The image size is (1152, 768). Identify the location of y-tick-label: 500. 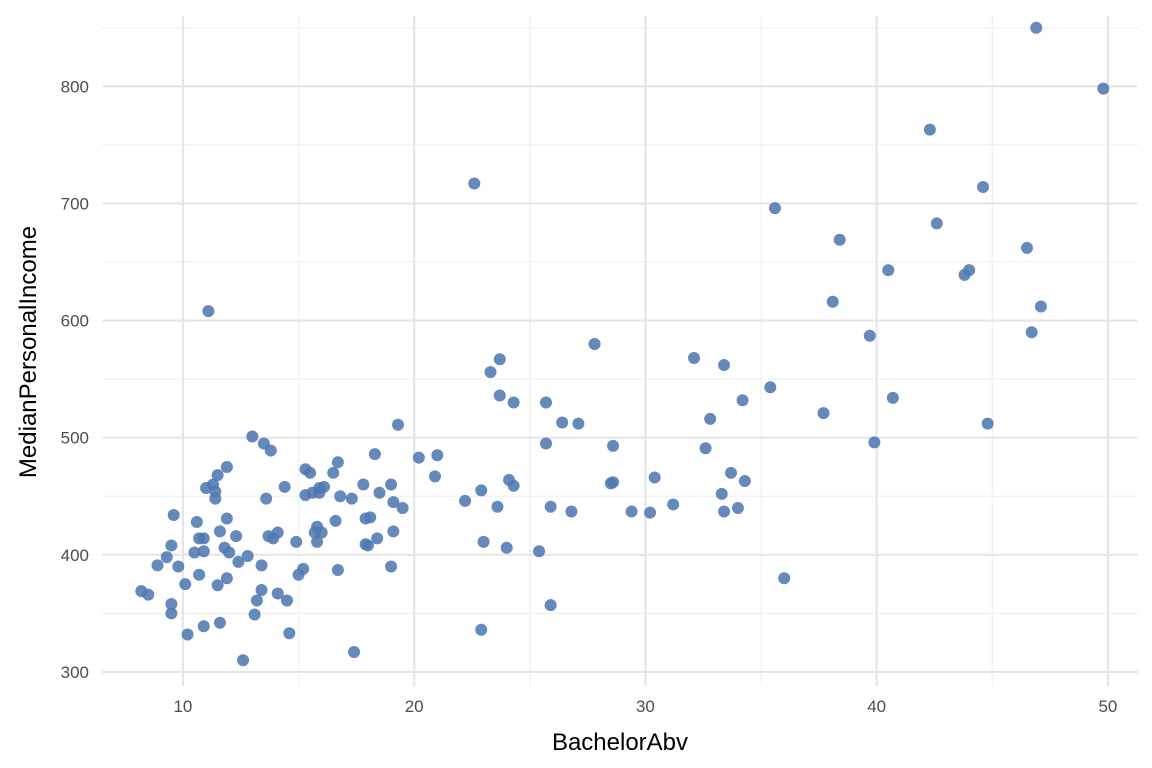
(75, 438).